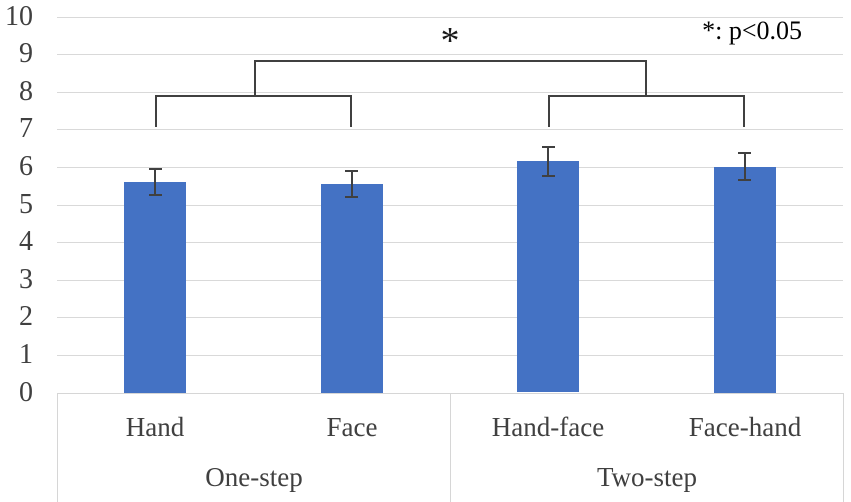 The height and width of the screenshot is (502, 851). What do you see at coordinates (26, 204) in the screenshot?
I see `y-tick-label: 5` at bounding box center [26, 204].